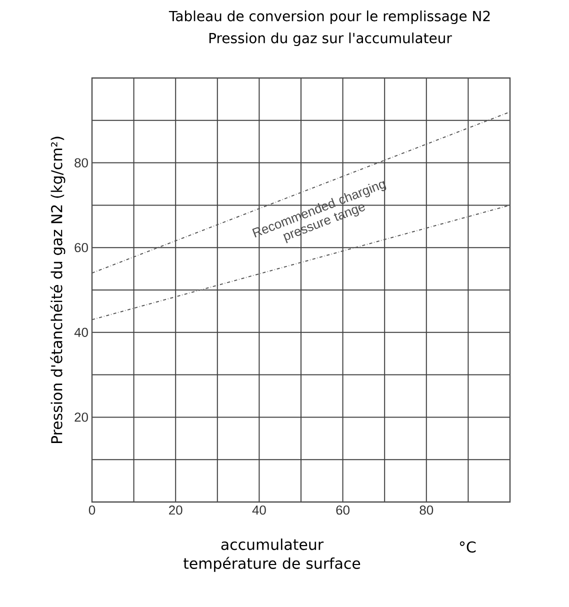  What do you see at coordinates (81, 163) in the screenshot?
I see `y-tick-label: 80` at bounding box center [81, 163].